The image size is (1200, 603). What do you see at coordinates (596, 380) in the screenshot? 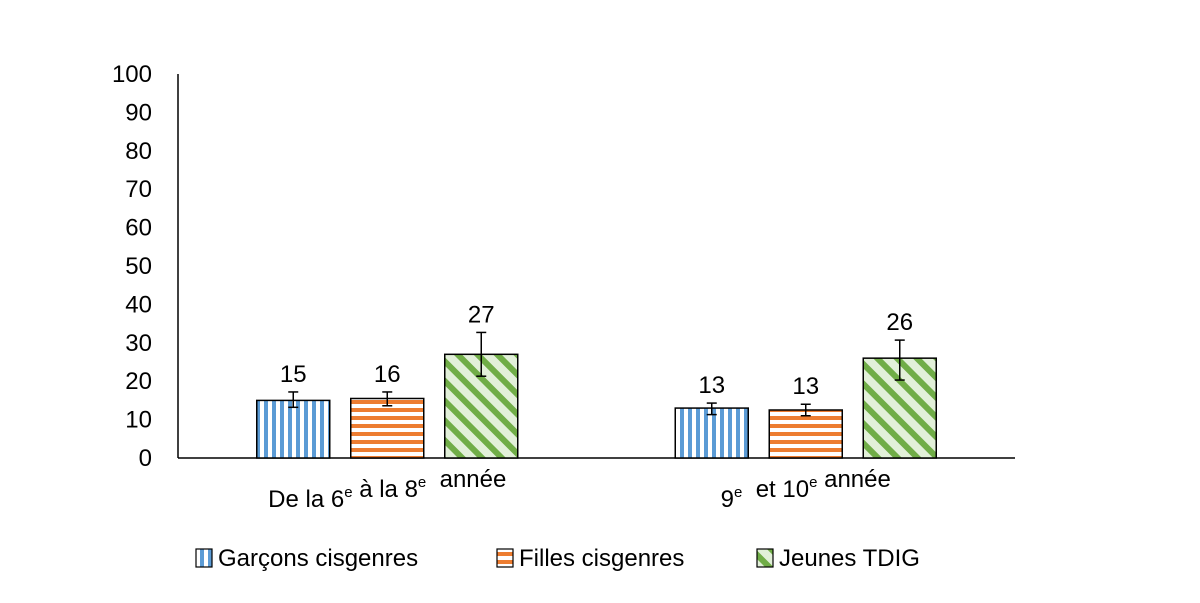
I see `bars: 15 16 27 13 13 26` at bounding box center [596, 380].